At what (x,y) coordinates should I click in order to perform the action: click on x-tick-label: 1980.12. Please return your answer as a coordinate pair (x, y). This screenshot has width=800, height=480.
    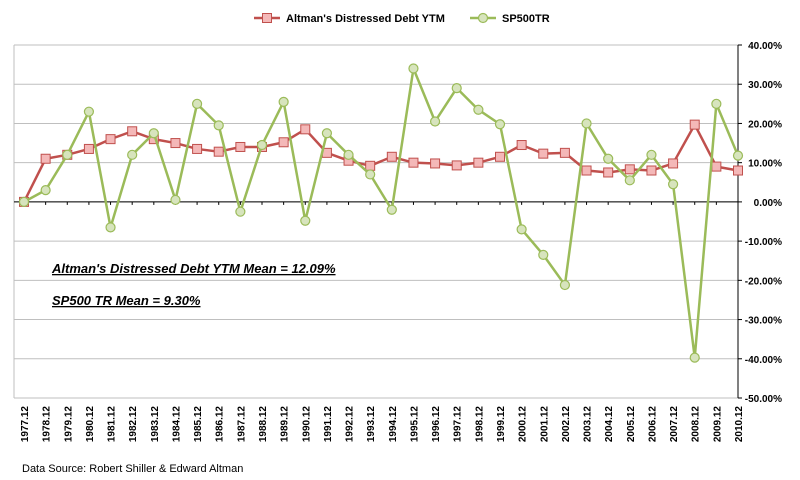
    Looking at the image, I should click on (90, 424).